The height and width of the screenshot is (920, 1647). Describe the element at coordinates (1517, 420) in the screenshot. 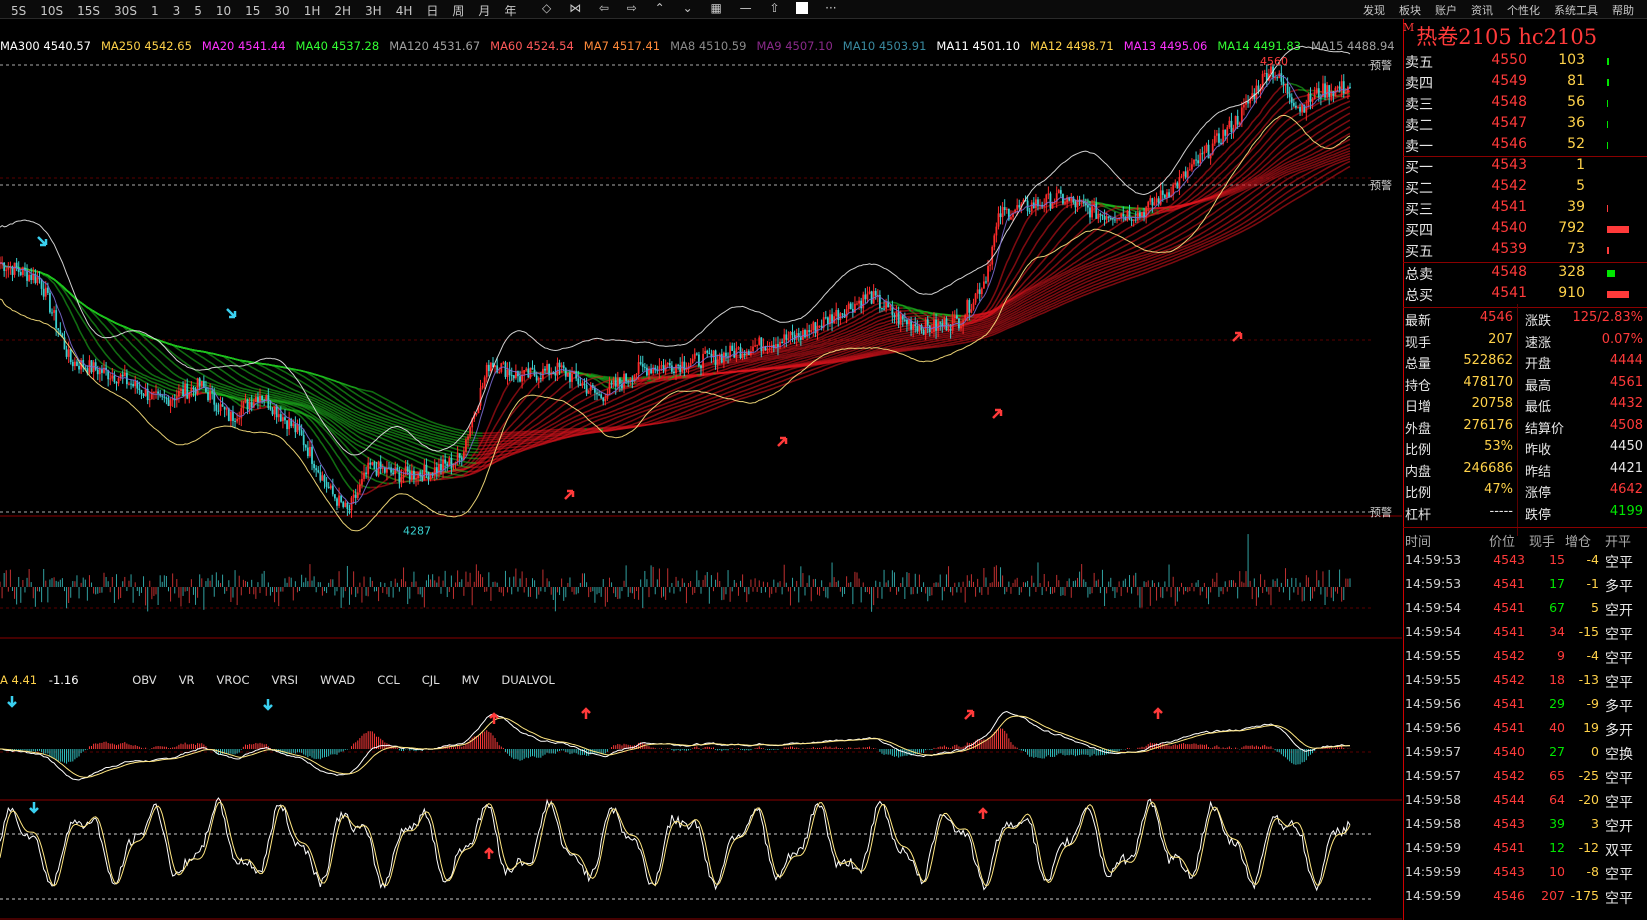

I see `divider` at that location.